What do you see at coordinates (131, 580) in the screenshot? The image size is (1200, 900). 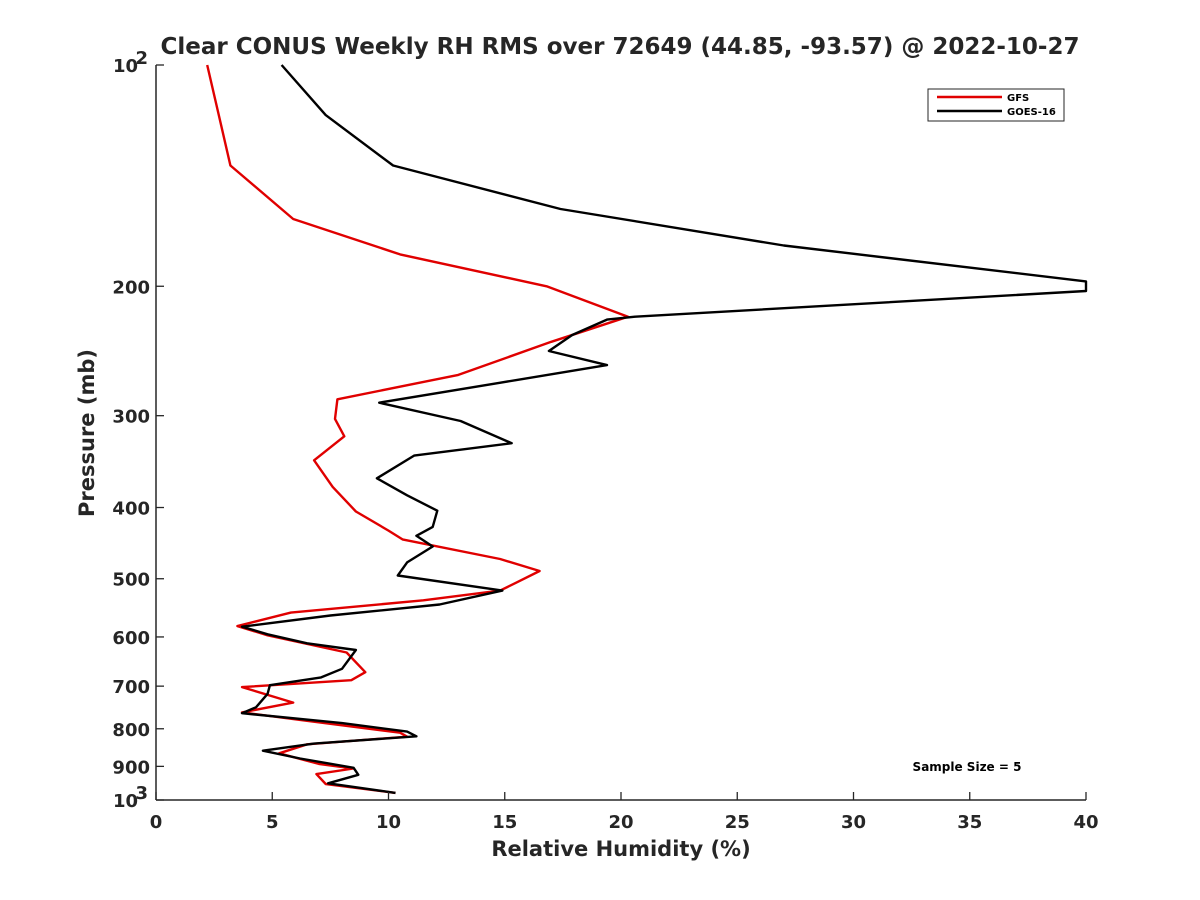 I see `y-tick-label: 500` at bounding box center [131, 580].